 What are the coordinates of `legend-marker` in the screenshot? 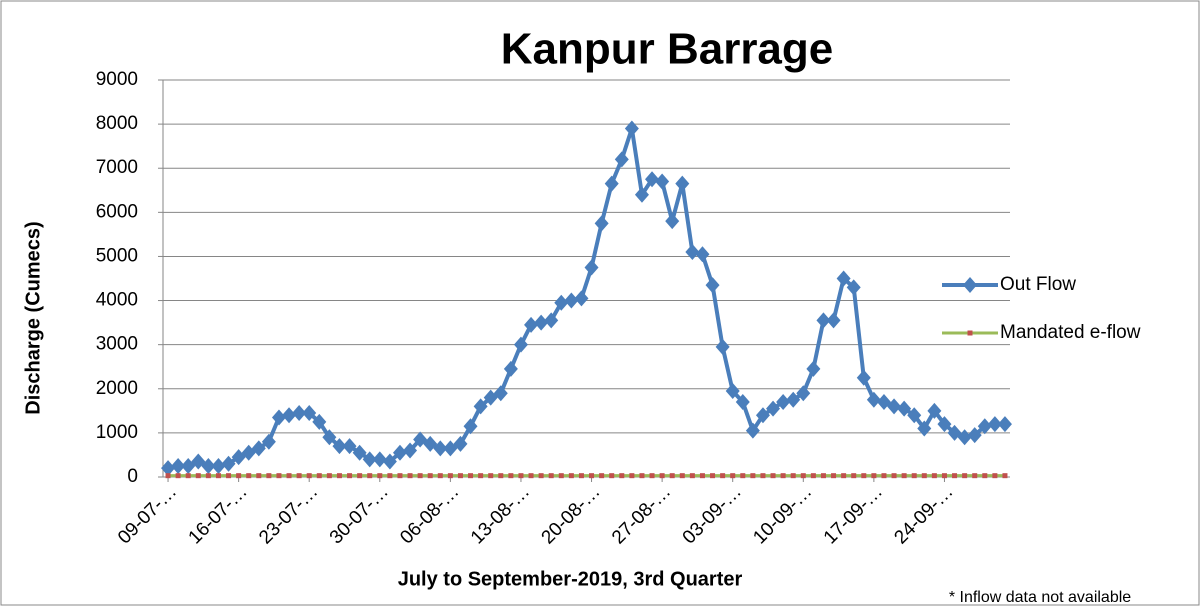 It's located at (970, 285).